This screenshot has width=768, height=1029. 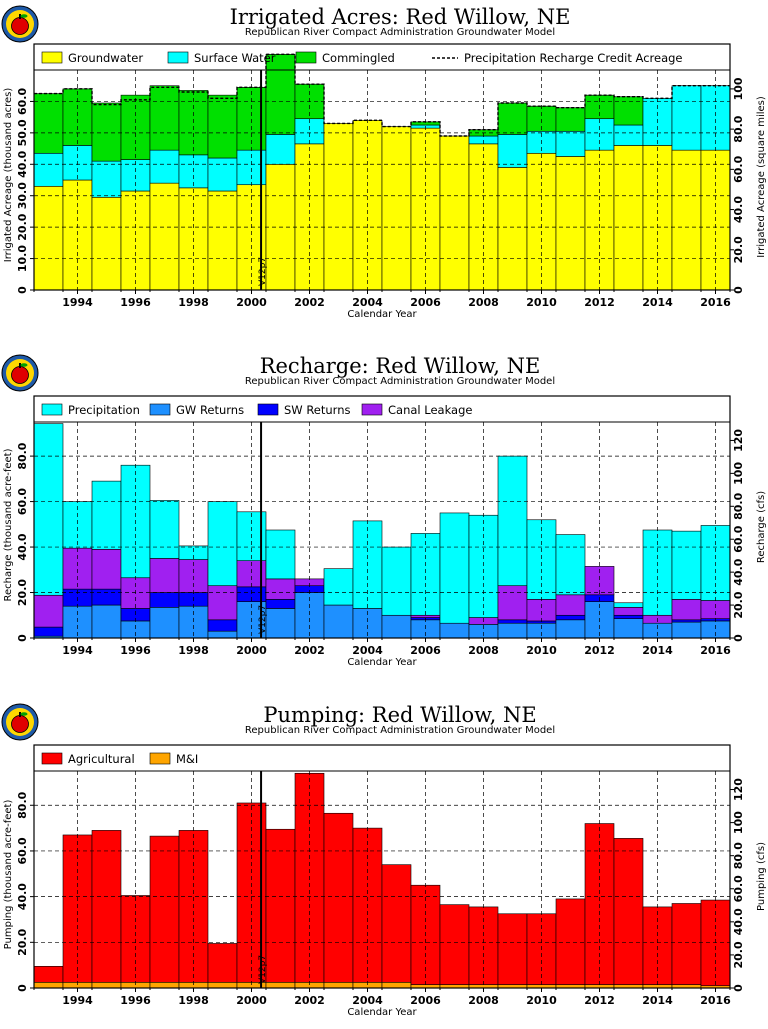 I want to click on bar-canal_leakage-2001, so click(x=280, y=589).